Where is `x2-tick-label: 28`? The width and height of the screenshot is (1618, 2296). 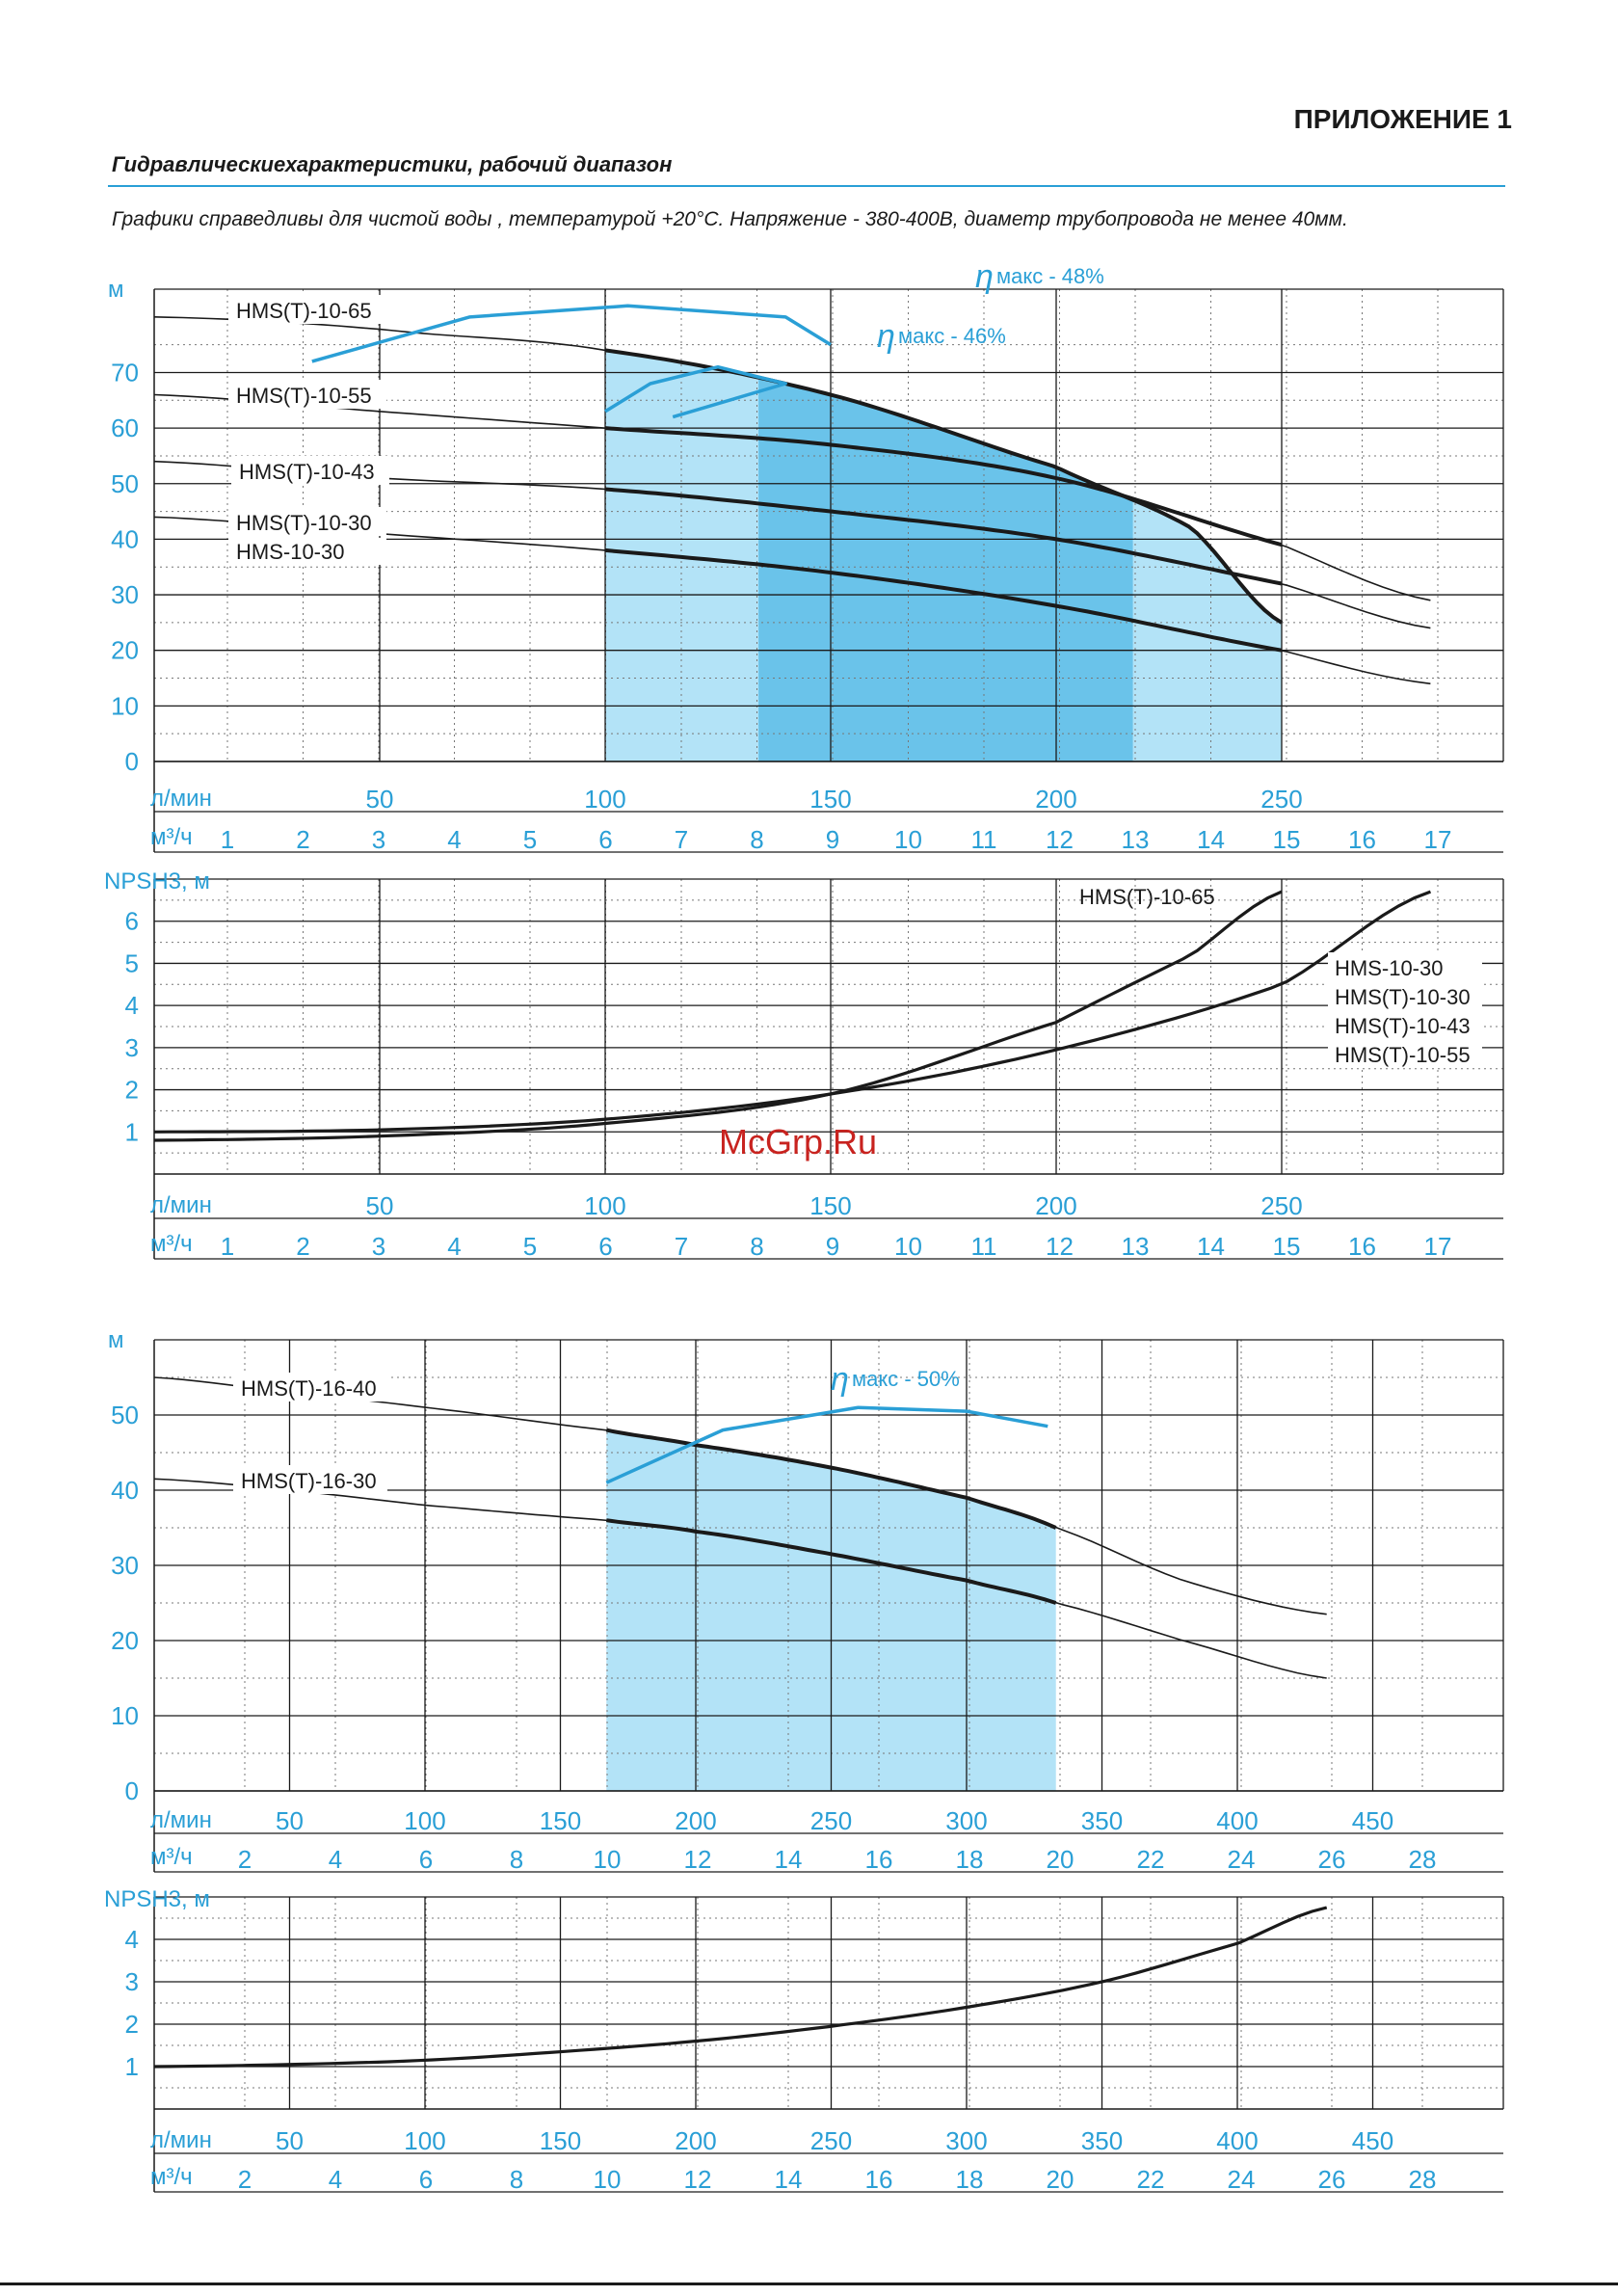
x2-tick-label: 28 is located at coordinates (1423, 1859).